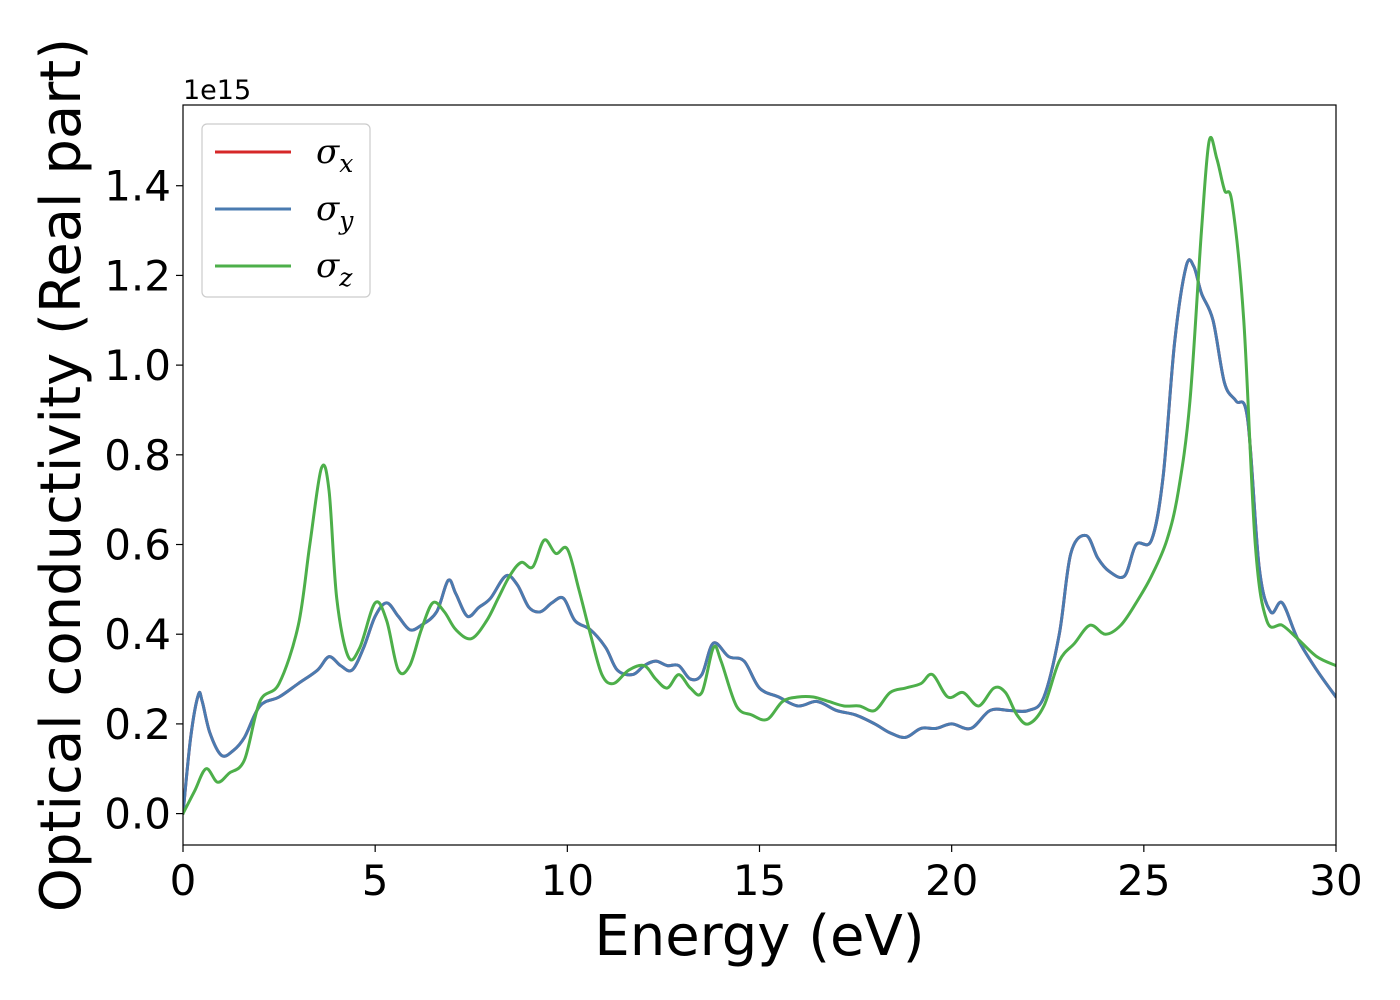  What do you see at coordinates (375, 880) in the screenshot?
I see `x-tick-label: 5` at bounding box center [375, 880].